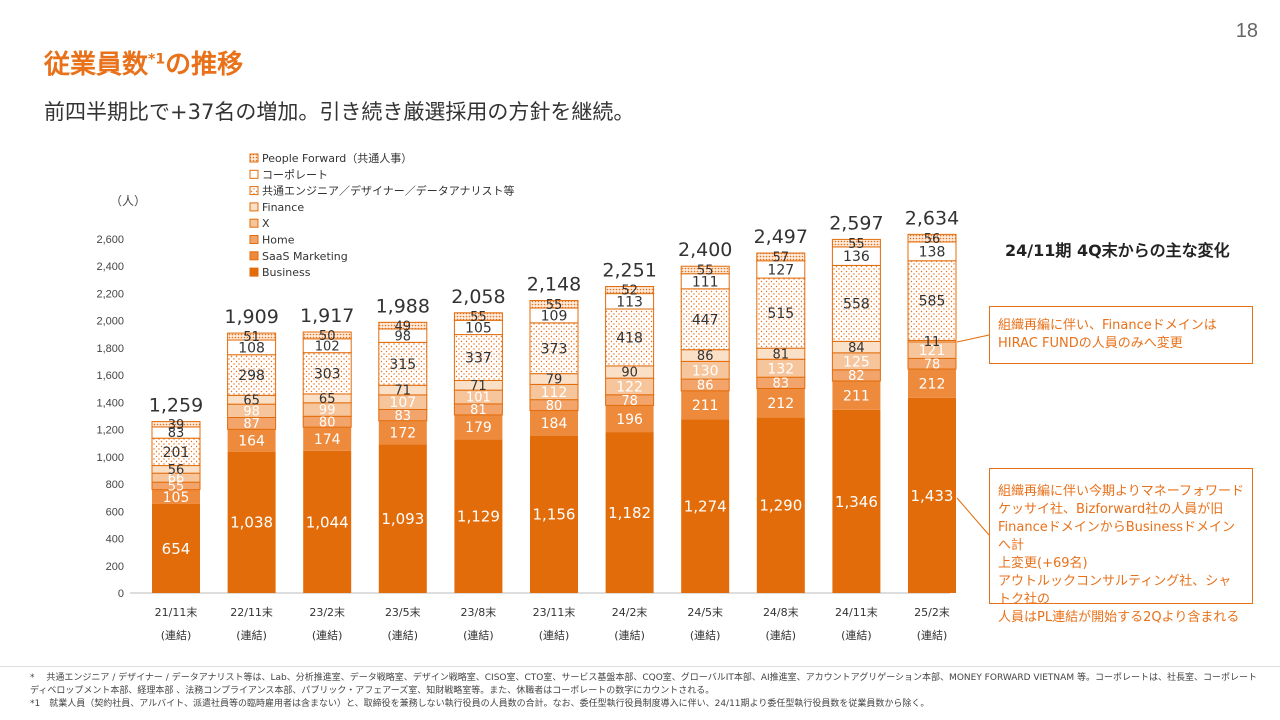 The image size is (1280, 720). Describe the element at coordinates (254, 174) in the screenshot. I see `legend-swatch-corporate` at that location.